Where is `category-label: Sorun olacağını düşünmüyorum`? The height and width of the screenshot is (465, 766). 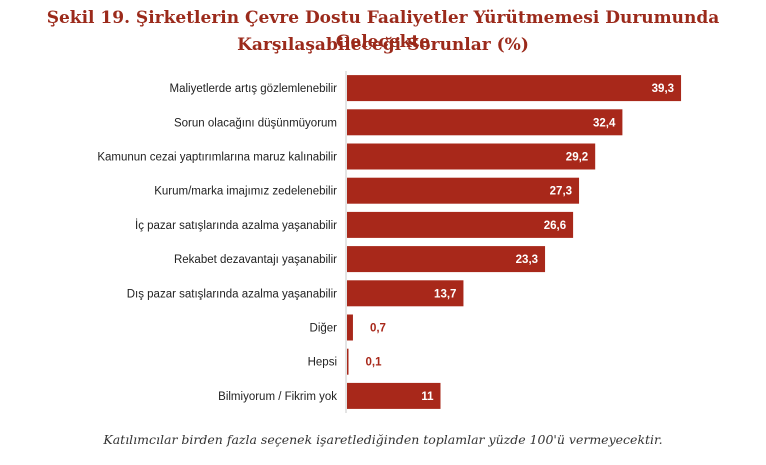 category-label: Sorun olacağını düşünmüyorum is located at coordinates (255, 123).